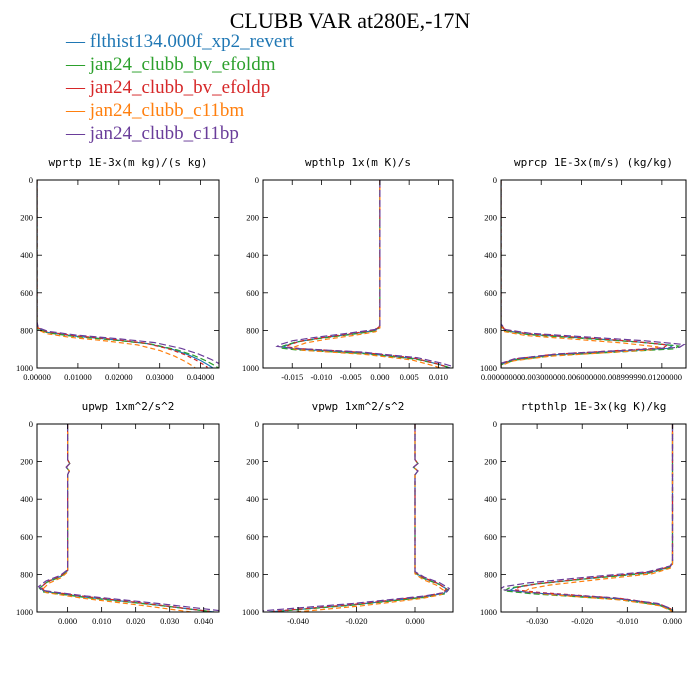 The image size is (700, 700). I want to click on x-tick-label: 0.030, so click(169, 621).